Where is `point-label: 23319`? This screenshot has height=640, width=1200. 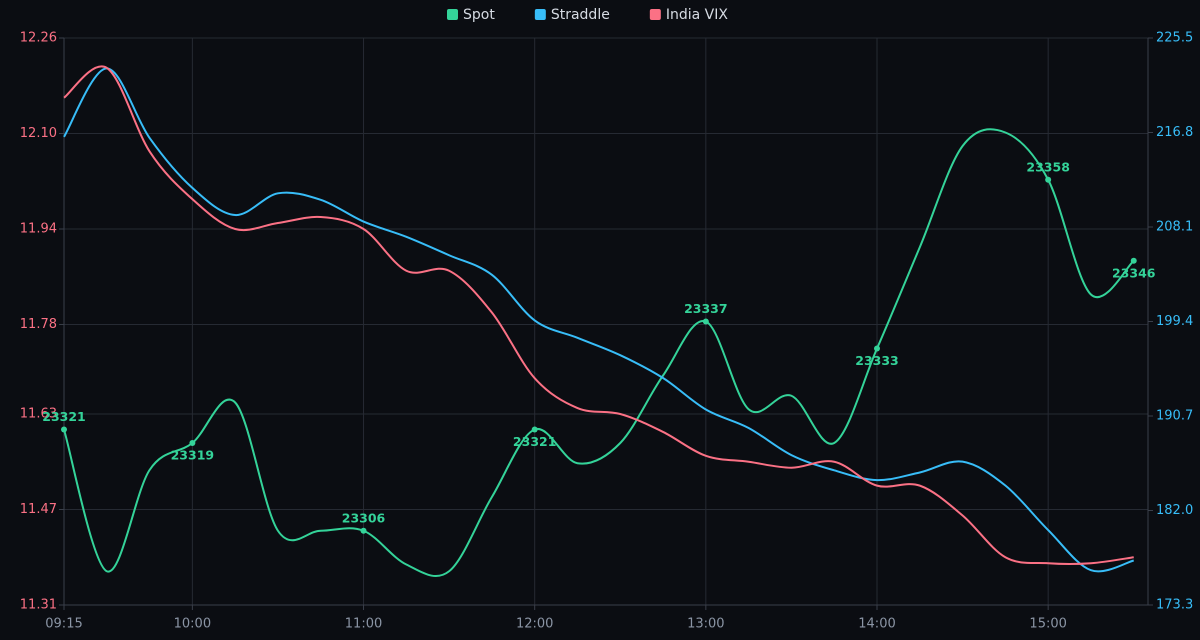 point-label: 23319 is located at coordinates (193, 455).